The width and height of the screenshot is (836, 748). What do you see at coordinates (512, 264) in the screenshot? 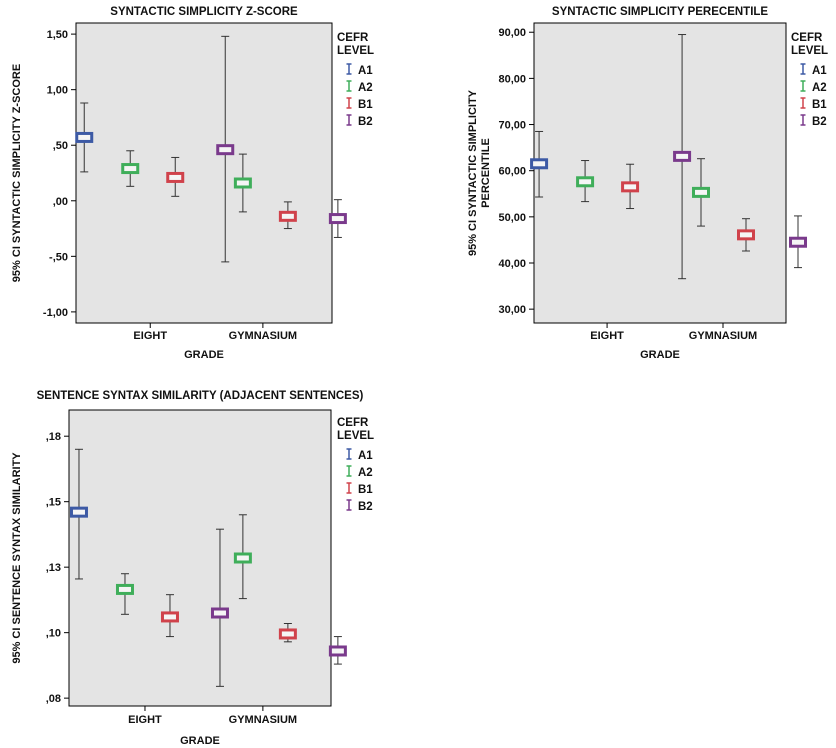
I see `y-tick-label: 40,00` at bounding box center [512, 264].